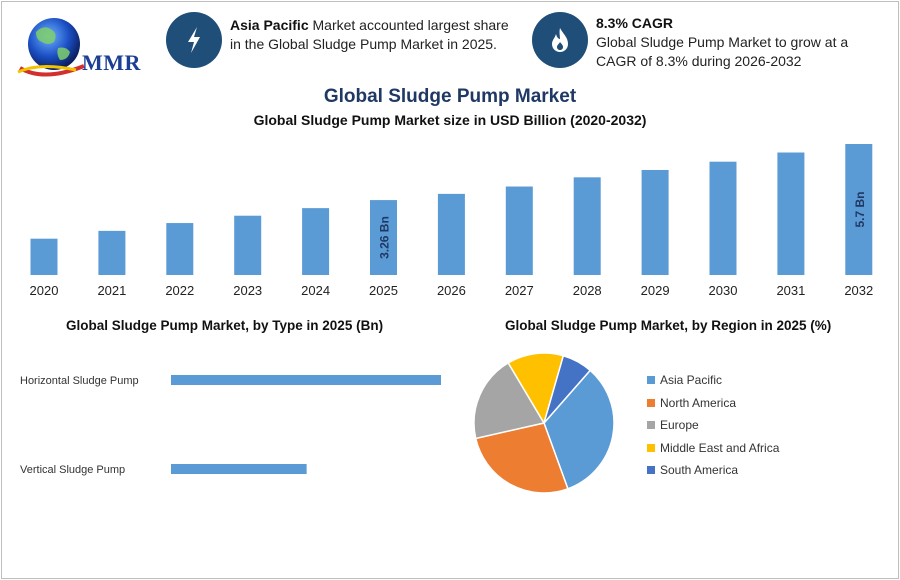 The height and width of the screenshot is (580, 900). What do you see at coordinates (111, 290) in the screenshot?
I see `x-tick-label: 2021` at bounding box center [111, 290].